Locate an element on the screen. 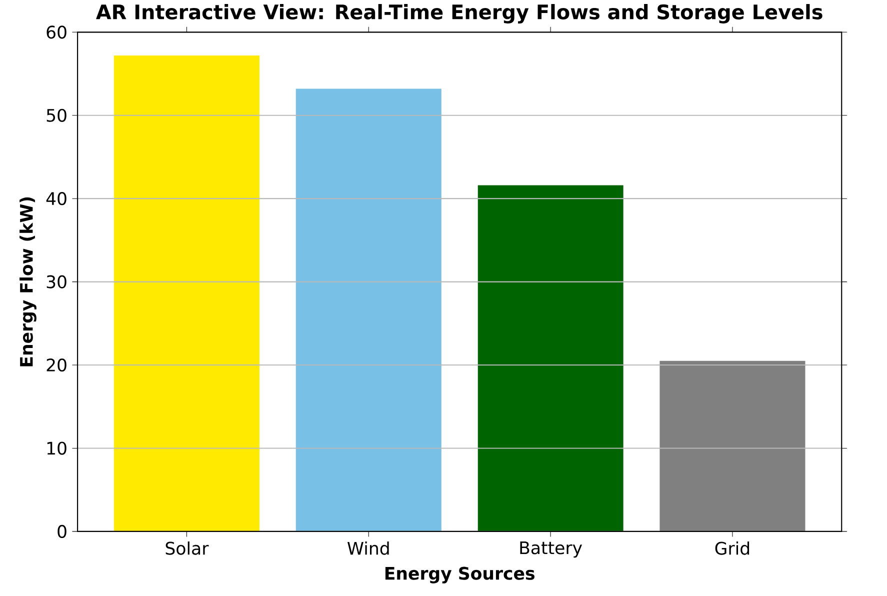 Image resolution: width=887 pixels, height=596 pixels. x-tick-label: Grid is located at coordinates (732, 548).